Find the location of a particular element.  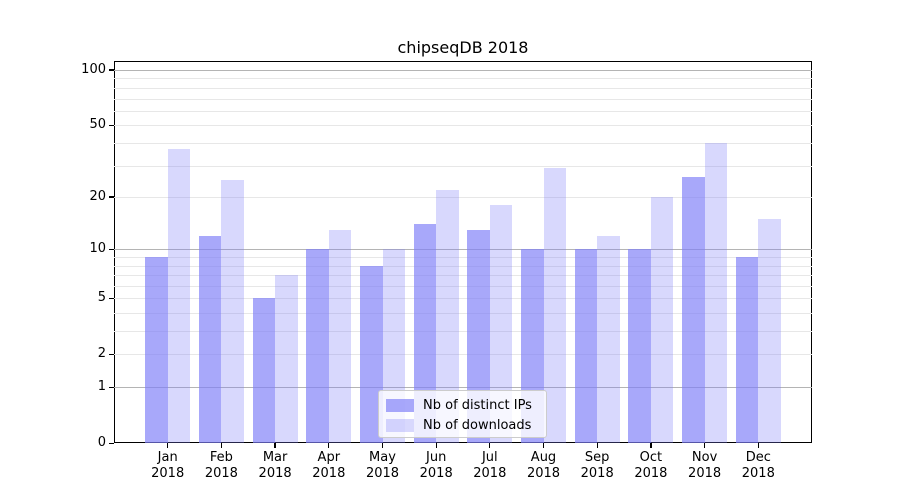

bar-downloads-jul is located at coordinates (501, 324).